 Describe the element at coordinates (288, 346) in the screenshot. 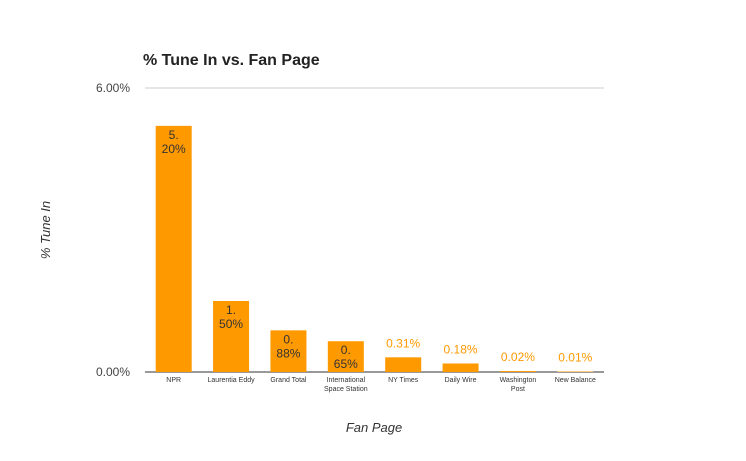

I see `data-label: 0. 88%` at that location.